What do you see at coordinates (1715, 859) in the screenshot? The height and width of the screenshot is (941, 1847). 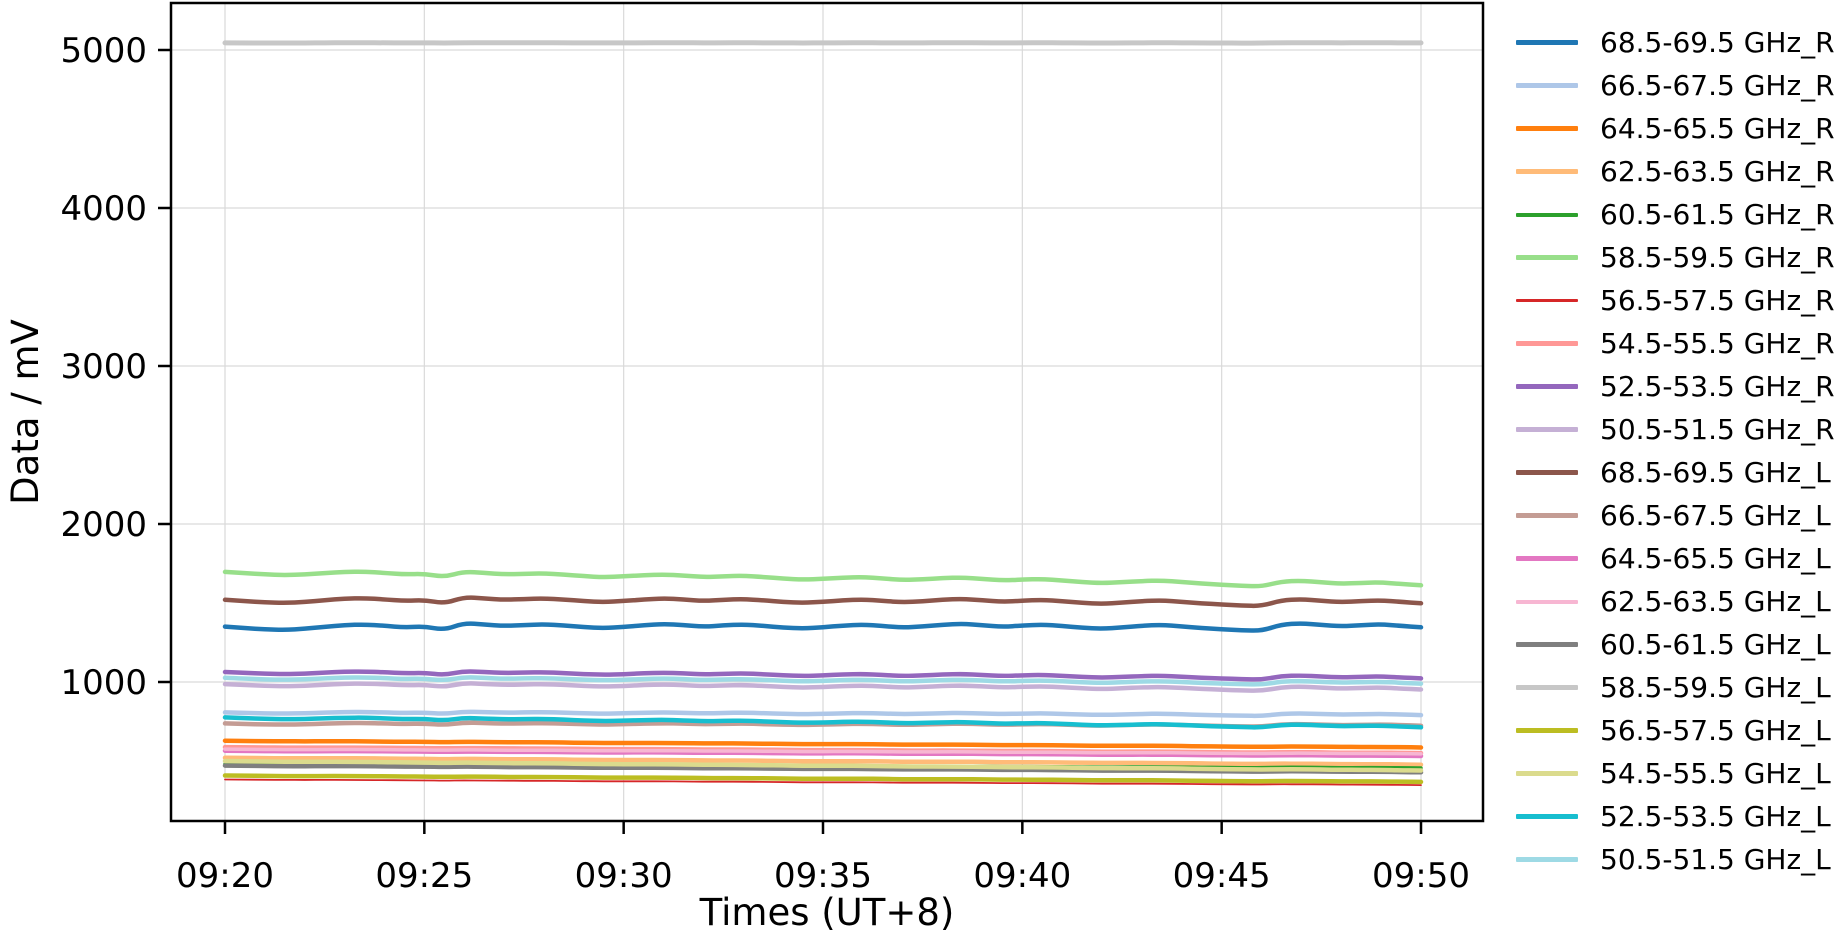 I see `legend-label: 50.5-51.5 GHz_L` at bounding box center [1715, 859].